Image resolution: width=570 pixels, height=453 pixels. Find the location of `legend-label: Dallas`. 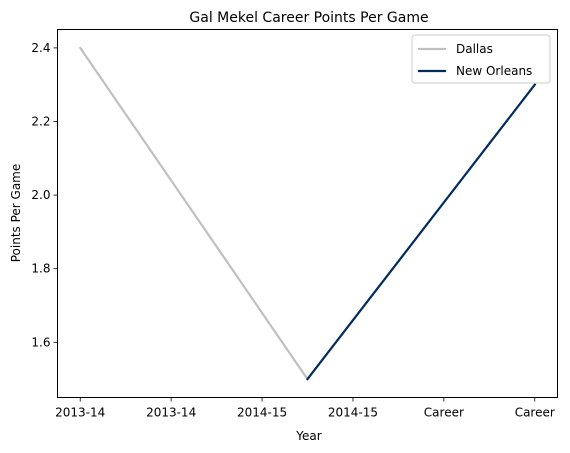

legend-label: Dallas is located at coordinates (474, 49).